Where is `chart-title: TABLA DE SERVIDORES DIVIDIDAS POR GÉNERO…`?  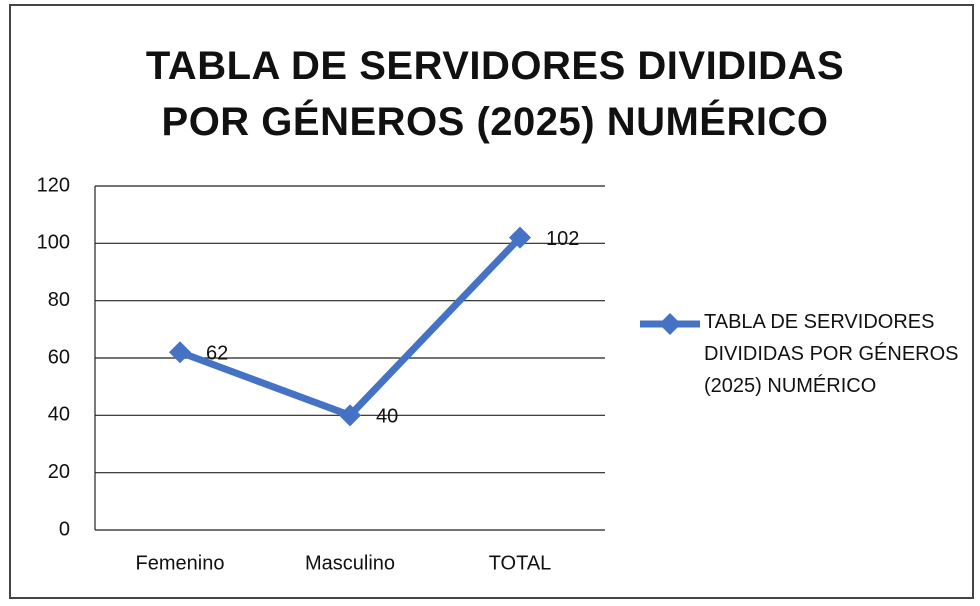 chart-title: TABLA DE SERVIDORES DIVIDIDAS POR GÉNERO… is located at coordinates (495, 94).